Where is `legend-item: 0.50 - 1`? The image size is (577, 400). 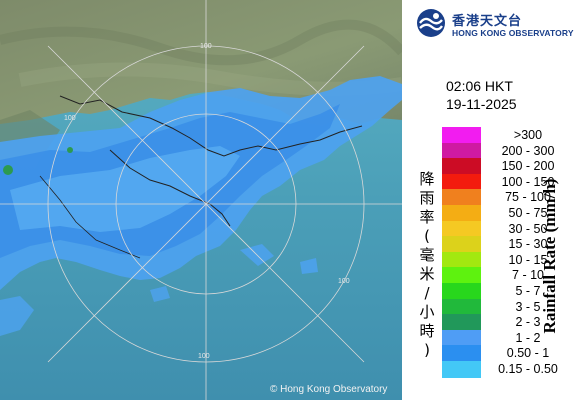
legend-item: 0.50 - 1 is located at coordinates (509, 354).